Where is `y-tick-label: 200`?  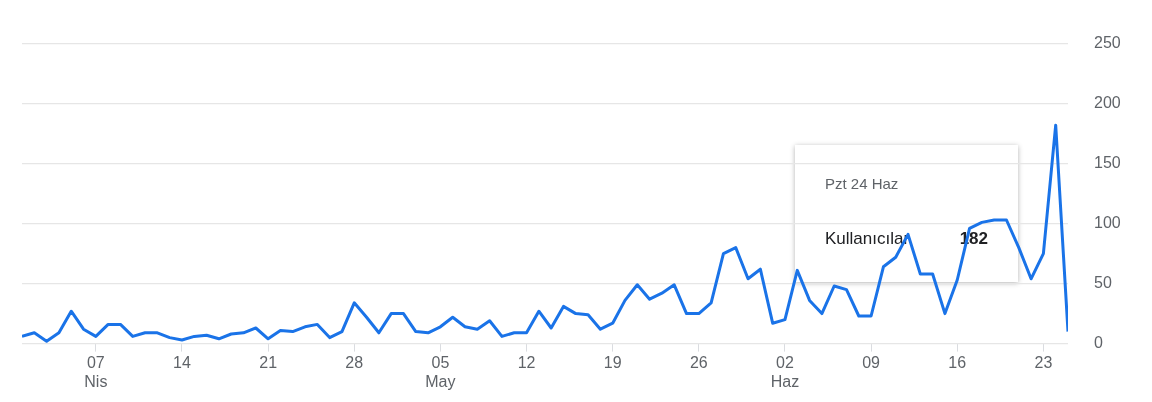 y-tick-label: 200 is located at coordinates (1107, 103).